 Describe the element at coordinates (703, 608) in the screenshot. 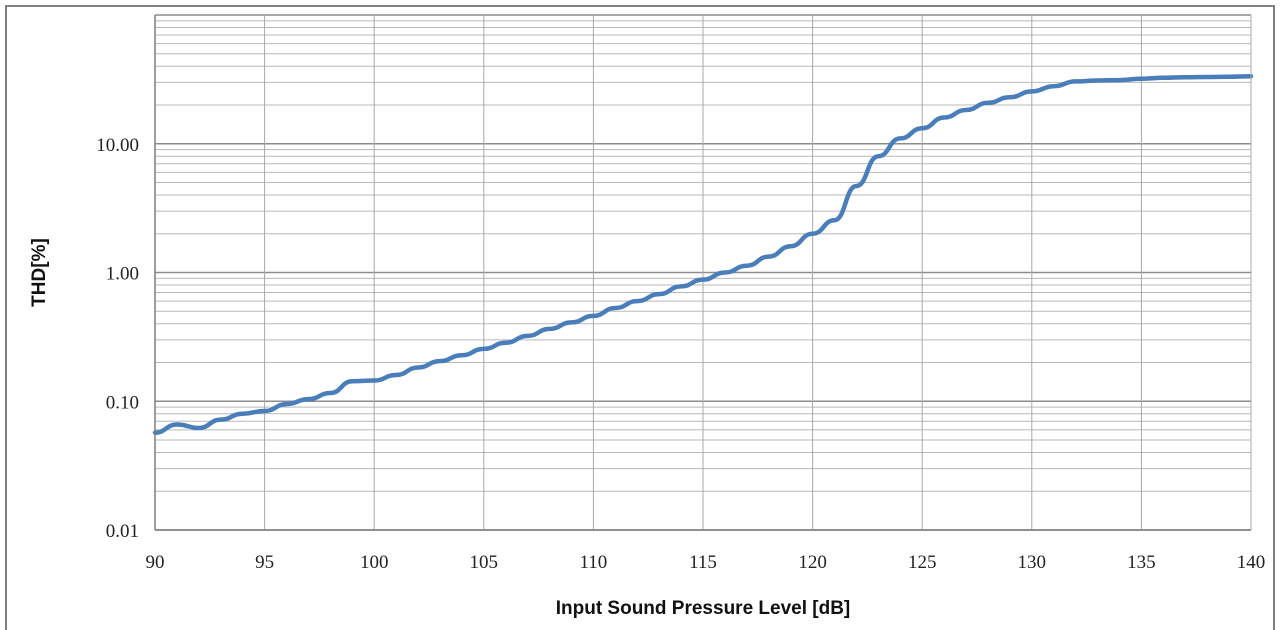

I see `x-axis-title: Input Sound Pressure Level [dB]` at that location.